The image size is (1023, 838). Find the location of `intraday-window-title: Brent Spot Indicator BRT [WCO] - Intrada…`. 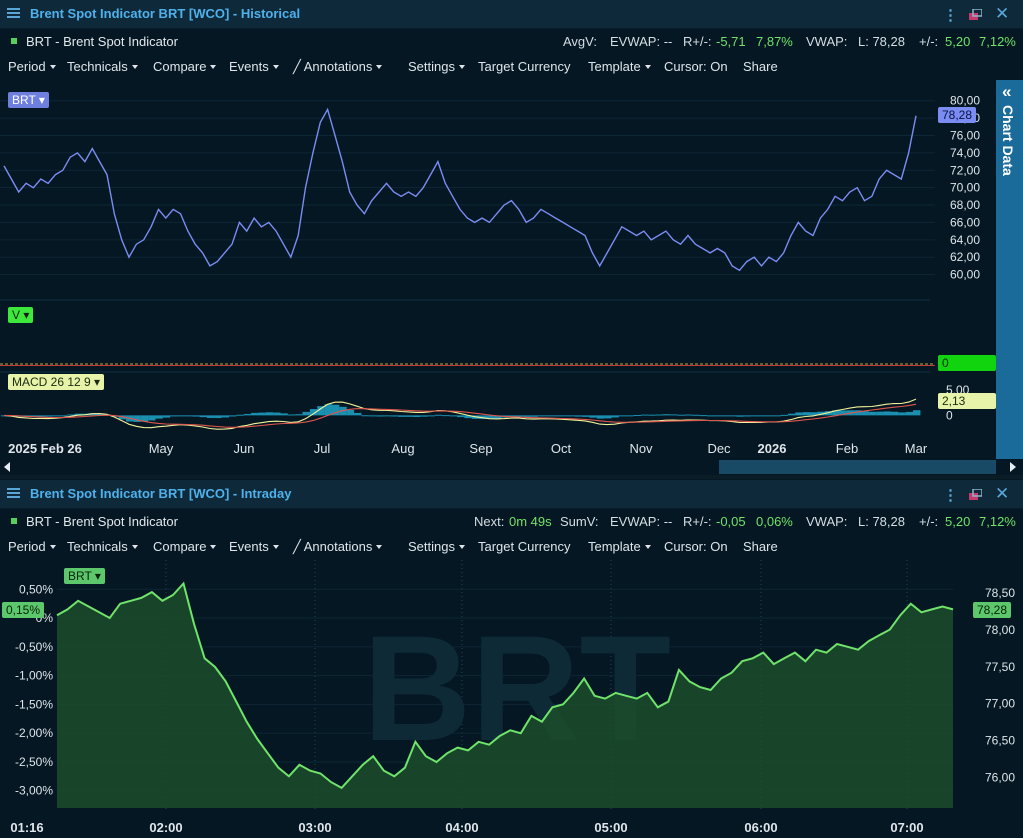

intraday-window-title: Brent Spot Indicator BRT [WCO] - Intrada… is located at coordinates (161, 493).